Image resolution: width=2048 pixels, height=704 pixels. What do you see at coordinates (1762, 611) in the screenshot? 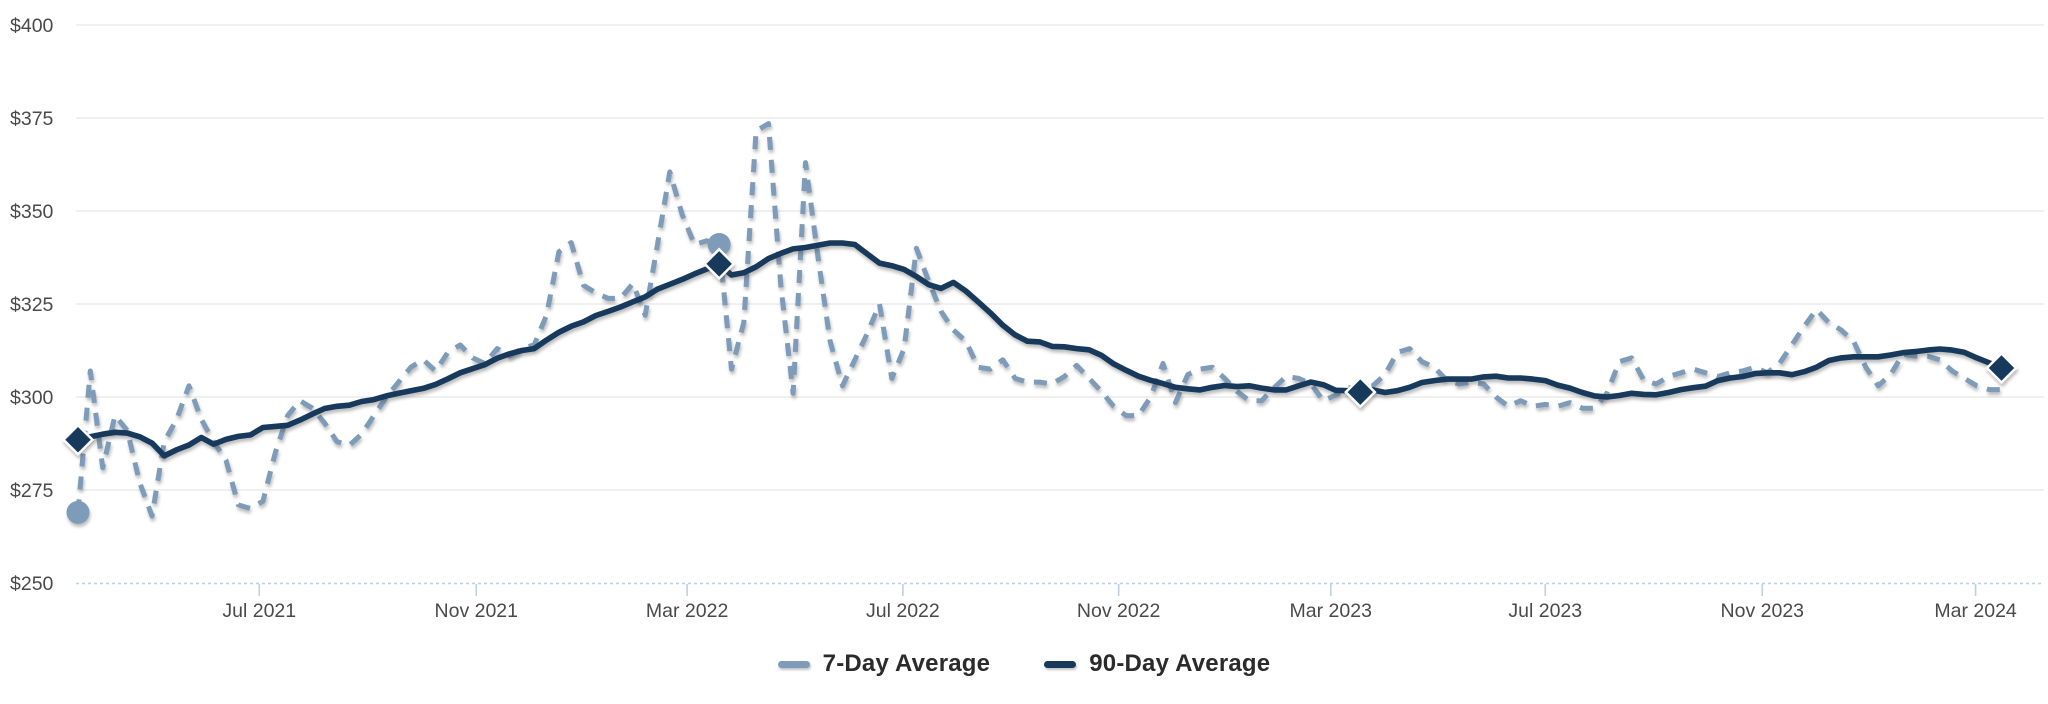
I see `x-tick-label-7: Nov 2023` at bounding box center [1762, 611].